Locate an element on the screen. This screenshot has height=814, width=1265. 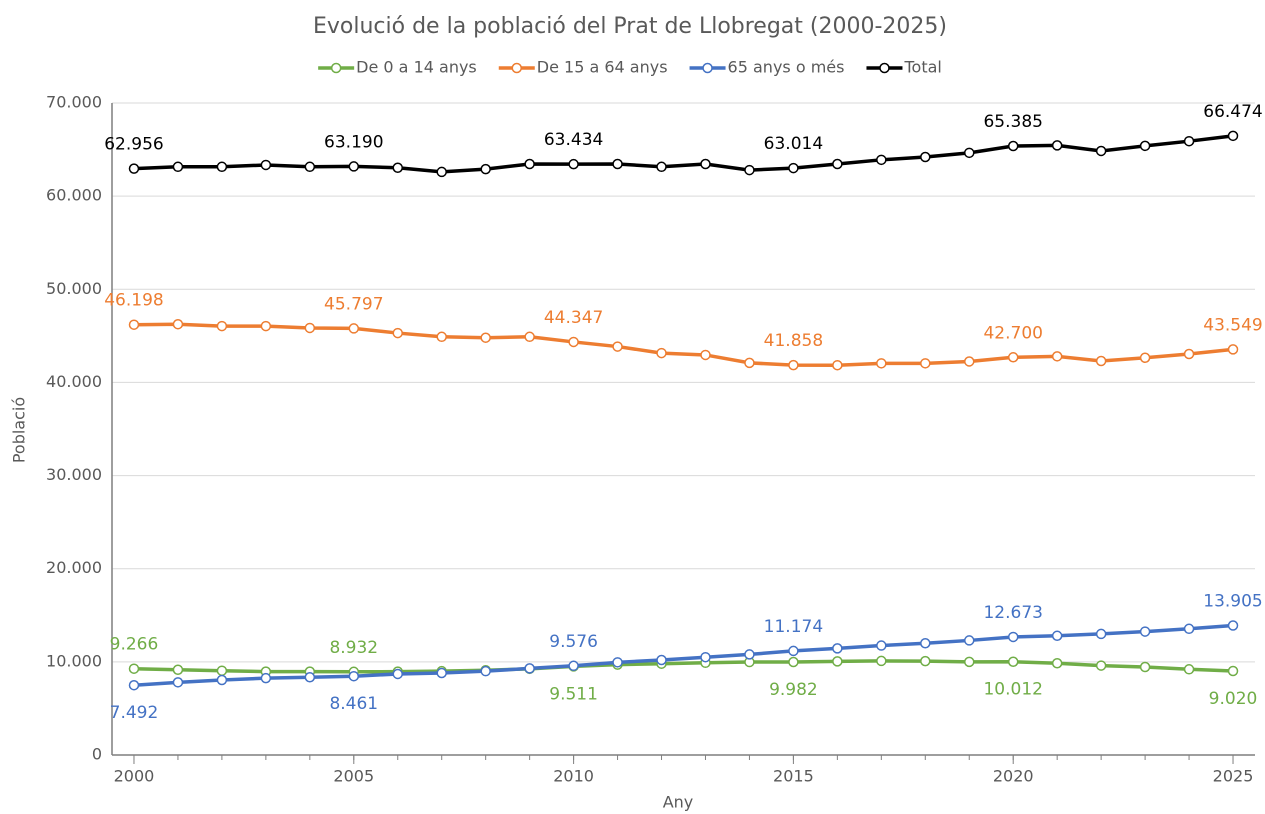
y-tick-label: 40.000 is located at coordinates (74, 381).